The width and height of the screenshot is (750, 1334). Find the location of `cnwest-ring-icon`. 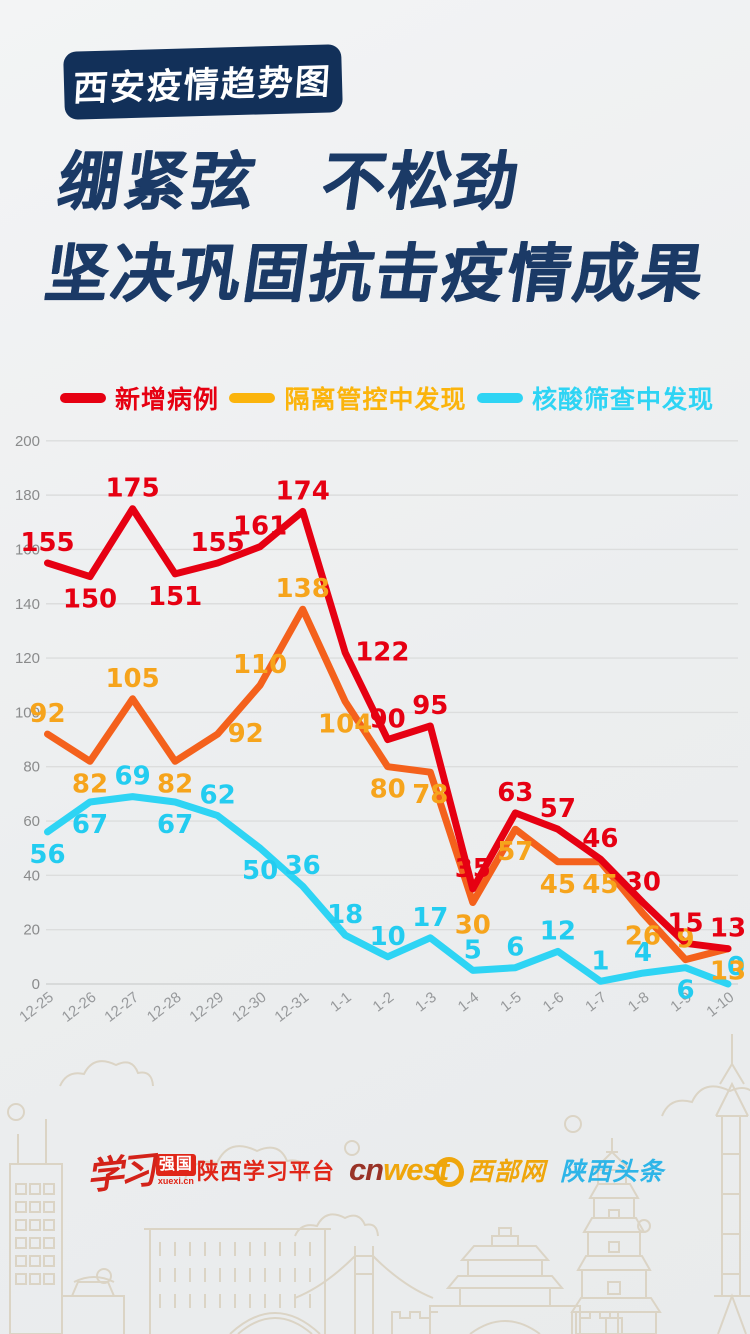

cnwest-ring-icon is located at coordinates (449, 1172).